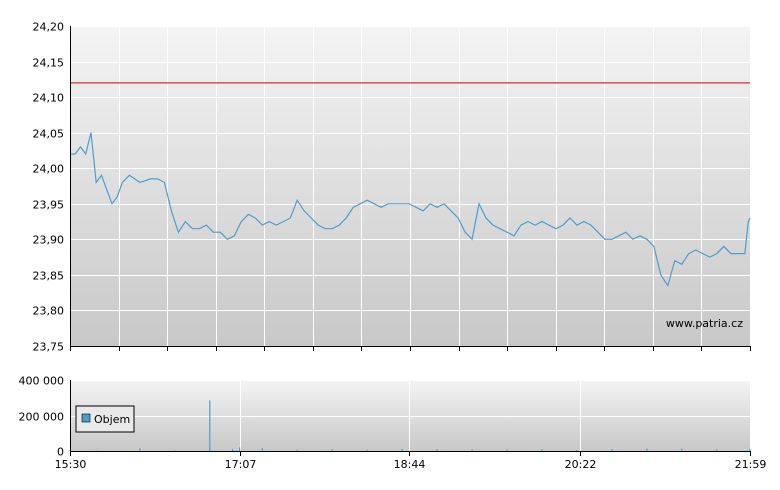 The height and width of the screenshot is (490, 780). I want to click on volume-legend: Objem, so click(105, 419).